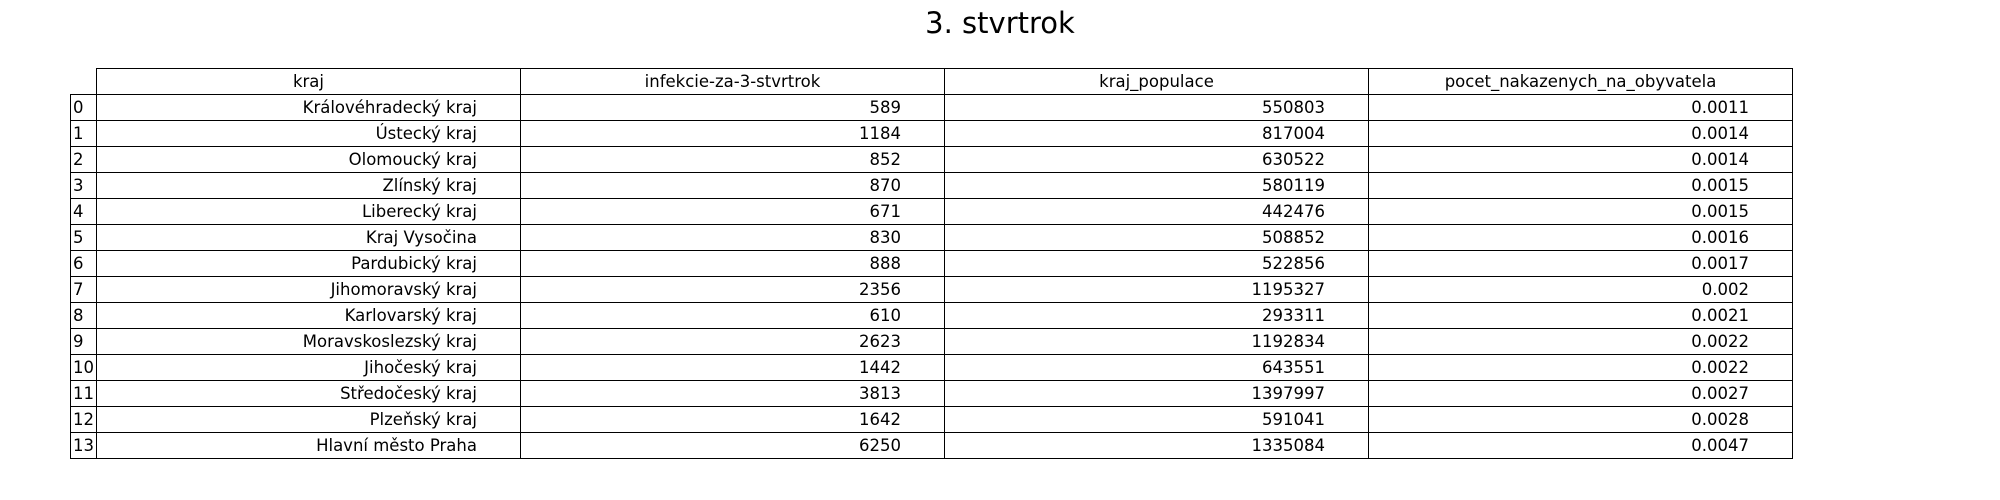  I want to click on table-row: 12 Plzeňský kraj 1642 591041 0.0028, so click(931, 419).